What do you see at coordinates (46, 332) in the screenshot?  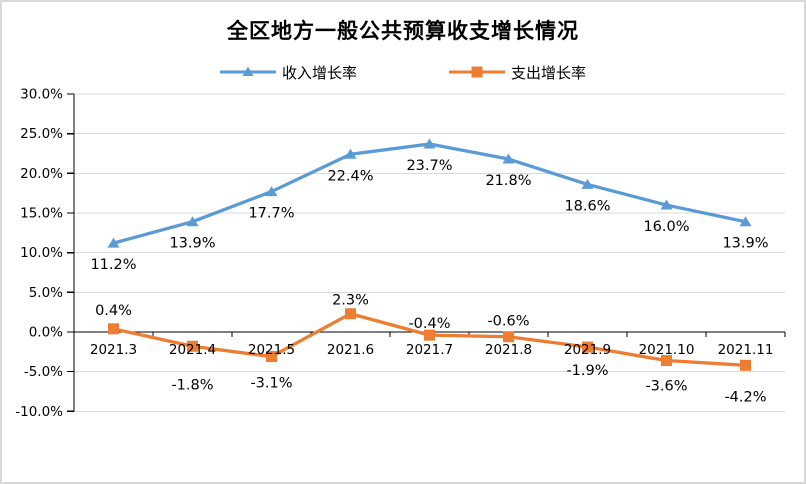 I see `y-axis-tick-label: 0.0%` at bounding box center [46, 332].